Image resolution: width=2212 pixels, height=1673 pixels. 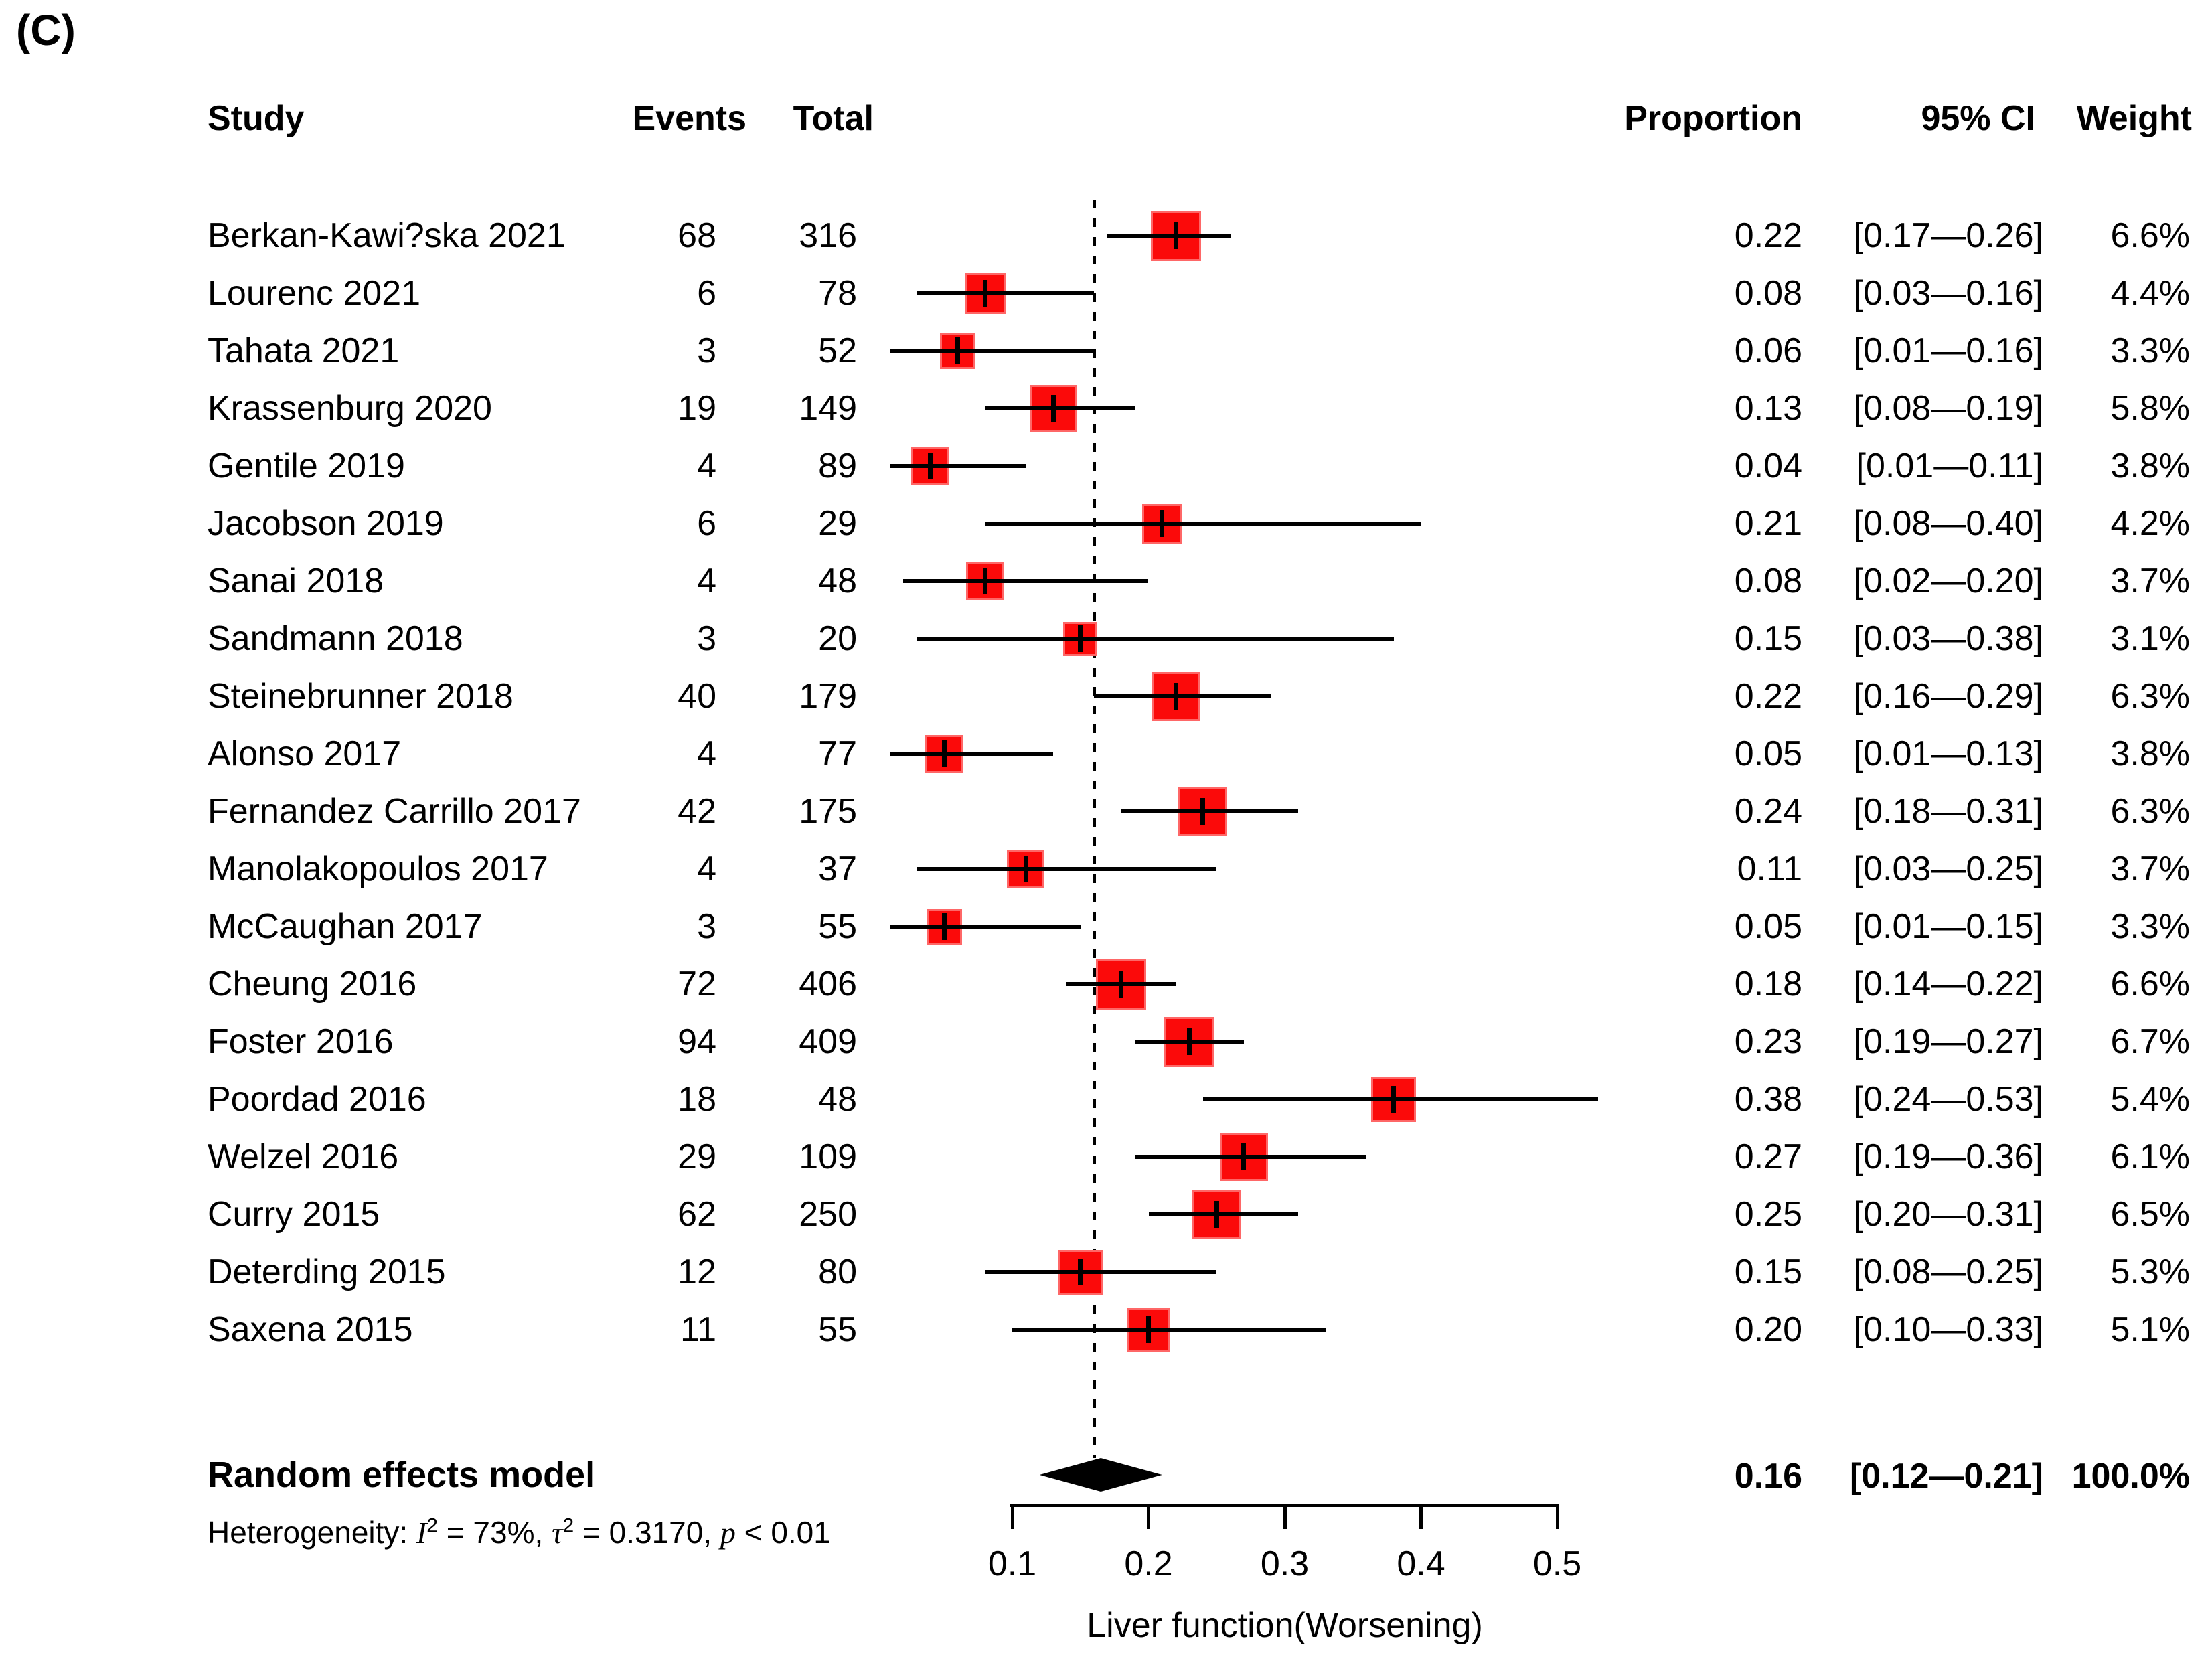 What do you see at coordinates (697, 1214) in the screenshot?
I see `study-events: 62` at bounding box center [697, 1214].